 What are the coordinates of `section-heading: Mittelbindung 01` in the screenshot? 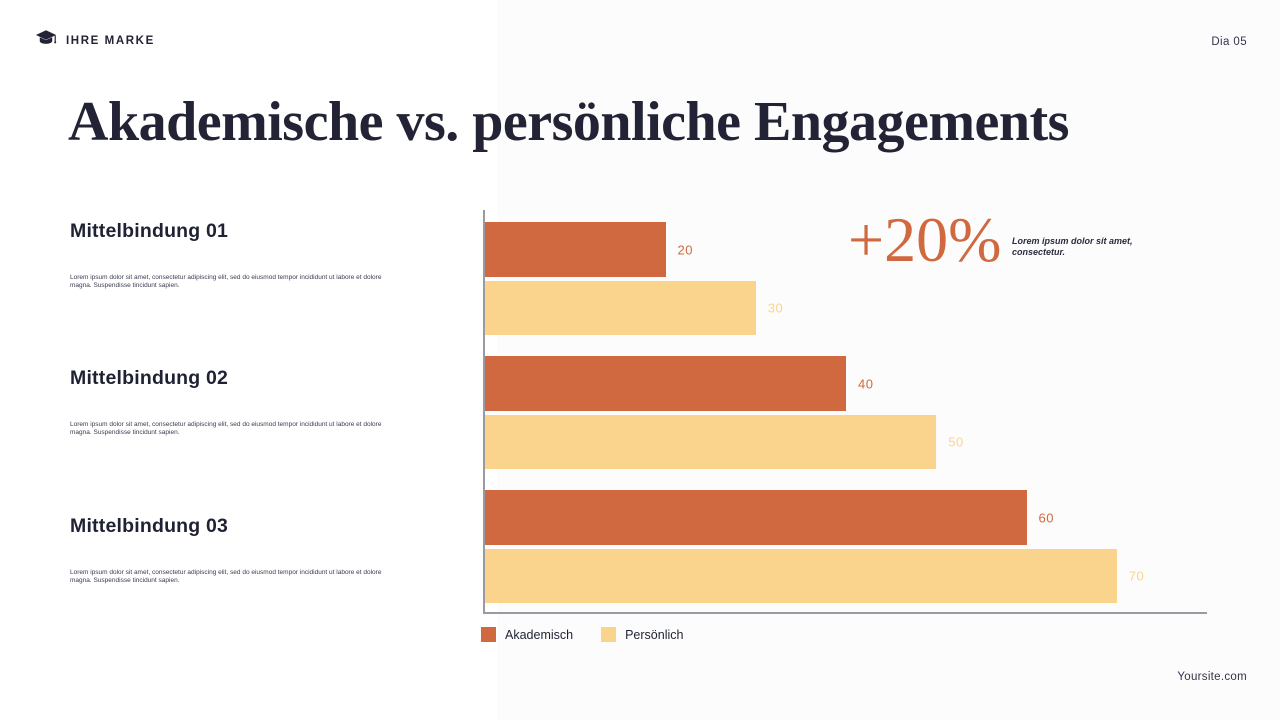 It's located at (149, 231).